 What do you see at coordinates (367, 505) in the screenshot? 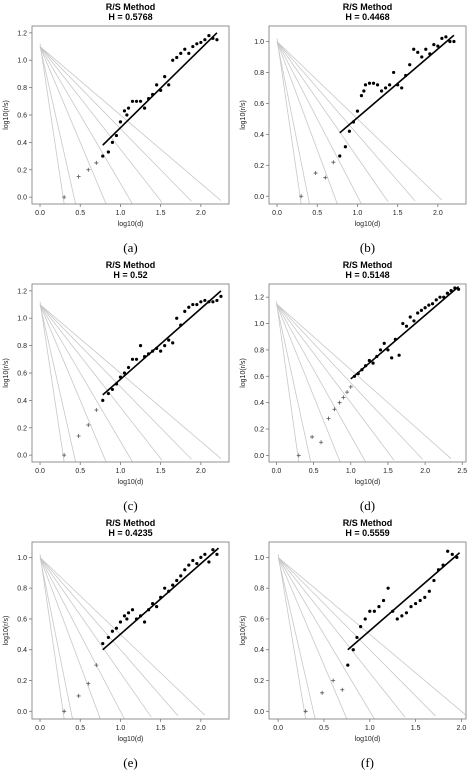
I see `panel-caption: (d)` at bounding box center [367, 505].